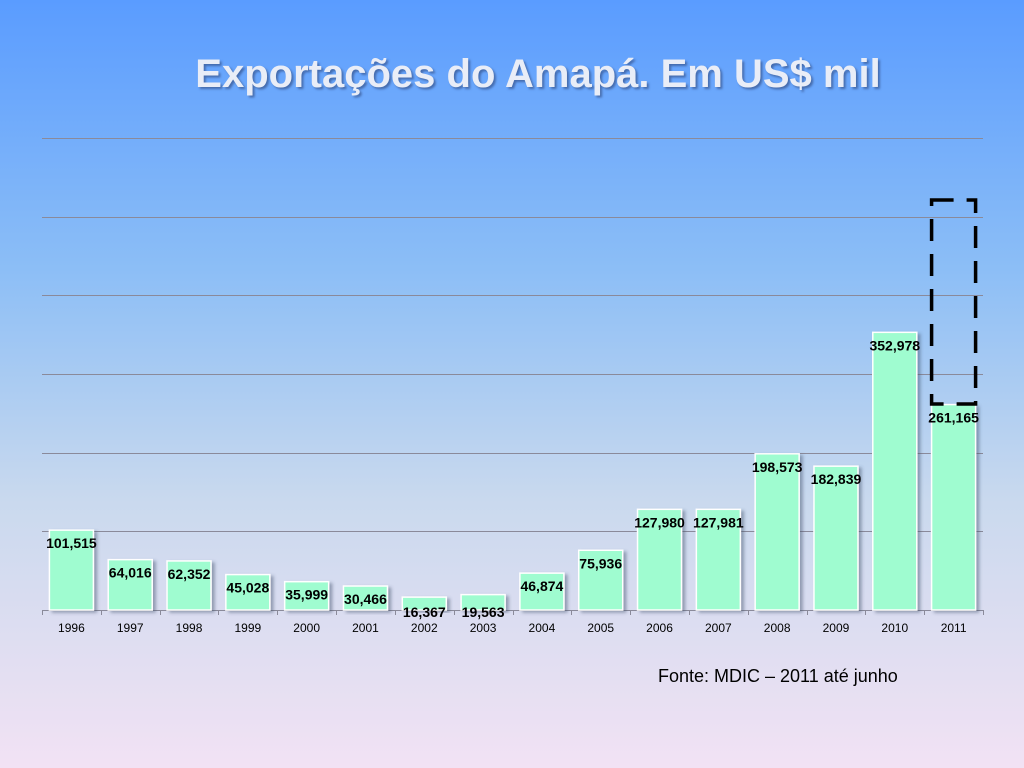  I want to click on x-tick-label: 1998, so click(189, 628).